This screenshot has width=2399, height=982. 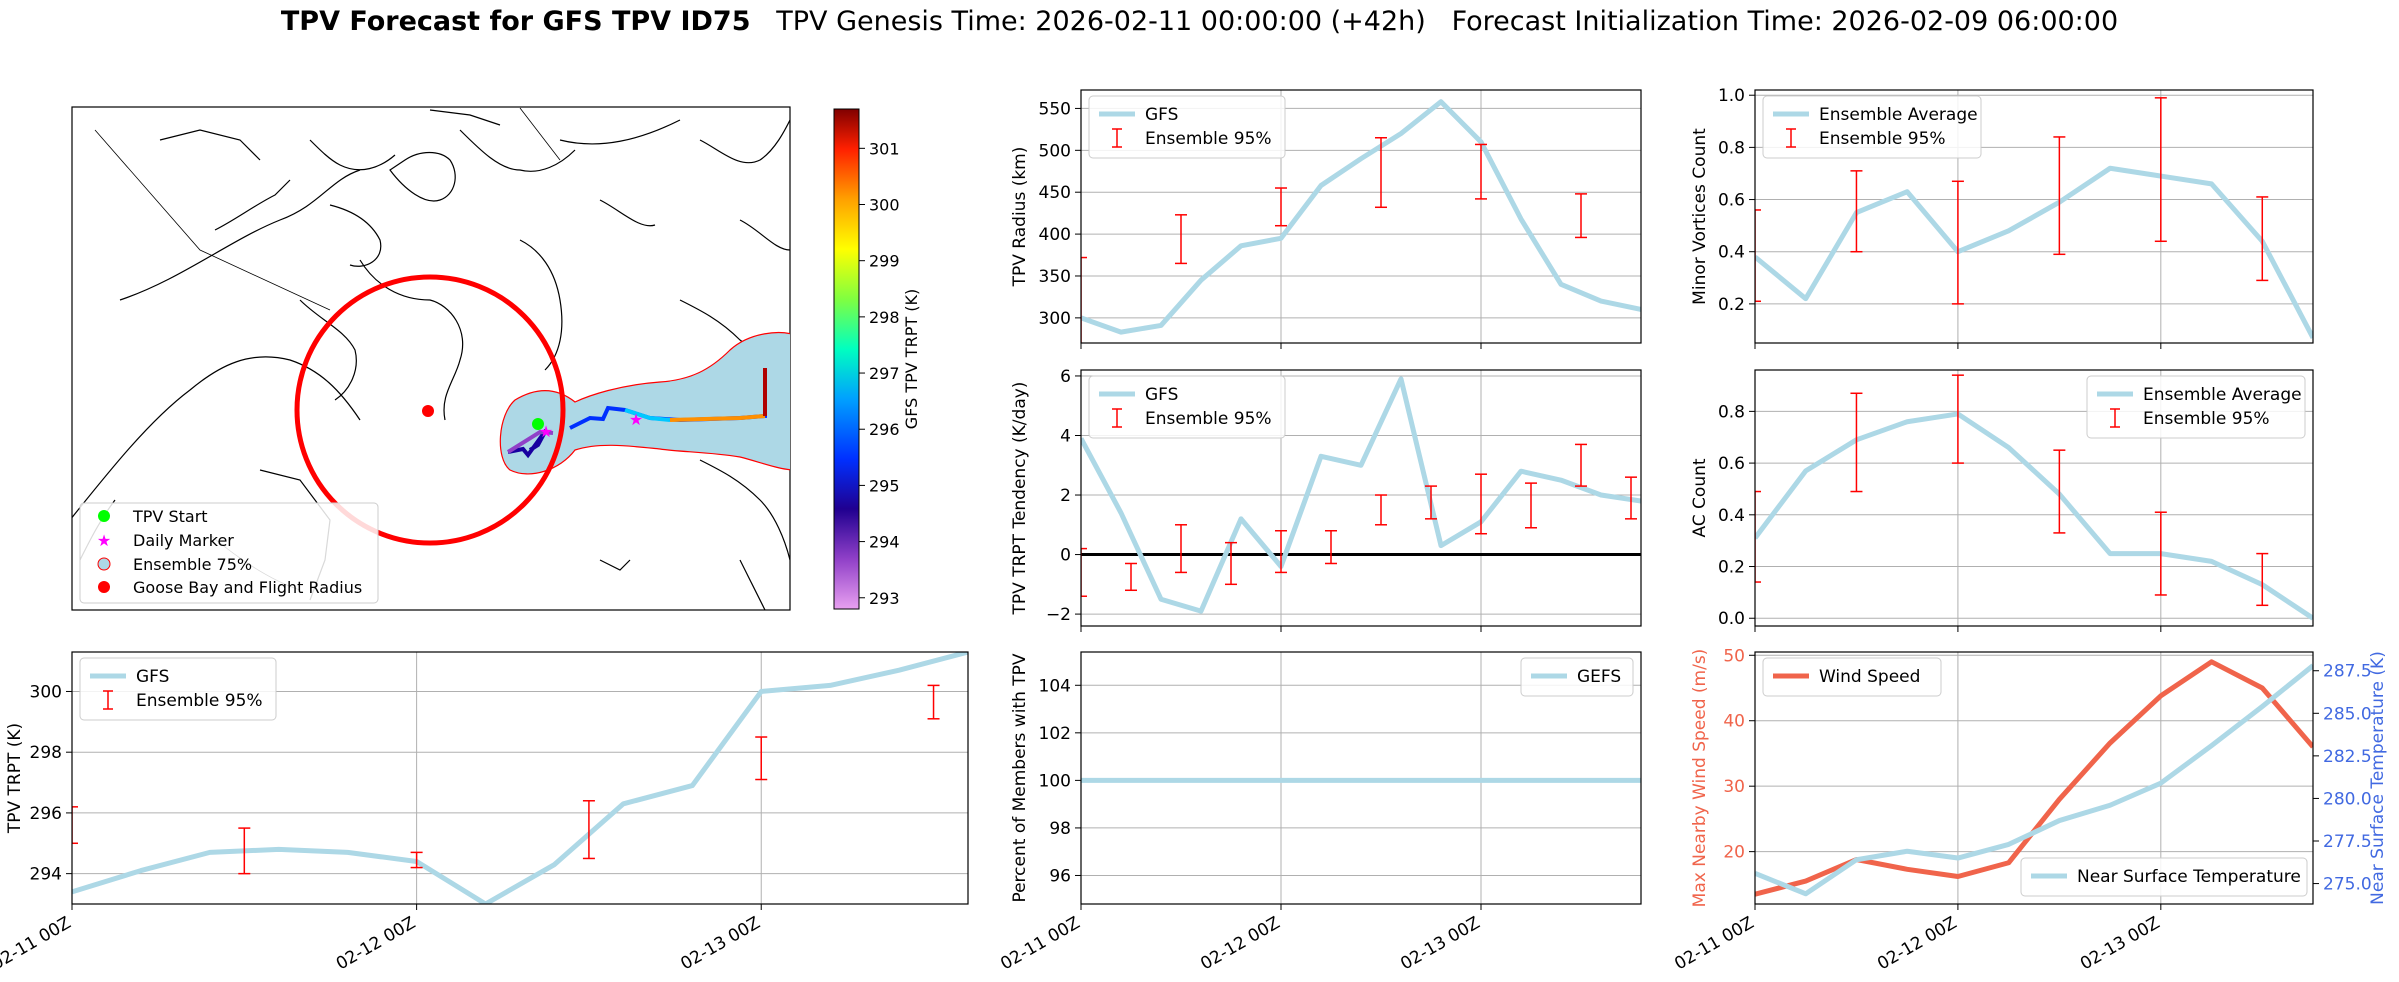 What do you see at coordinates (104, 587) in the screenshot?
I see `legend-goosebay-icon` at bounding box center [104, 587].